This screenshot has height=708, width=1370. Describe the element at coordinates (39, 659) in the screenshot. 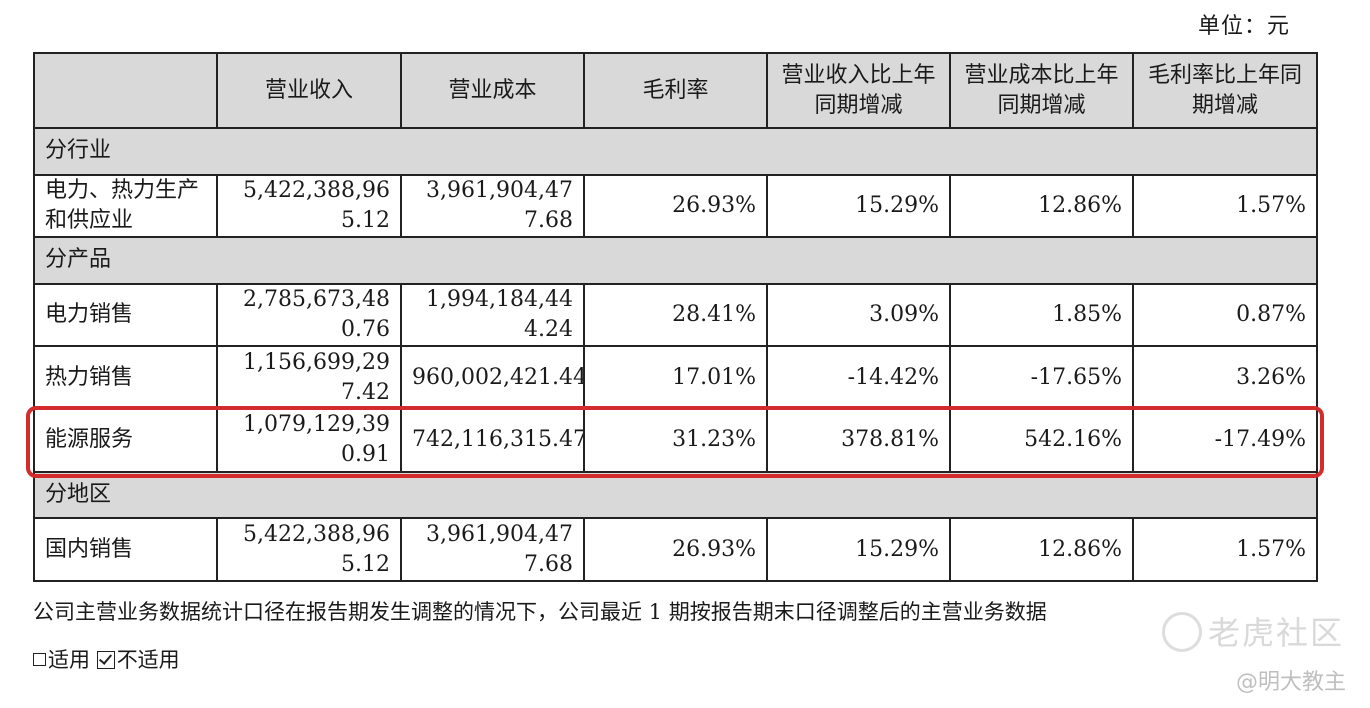

I see `checkbox-applicable` at that location.